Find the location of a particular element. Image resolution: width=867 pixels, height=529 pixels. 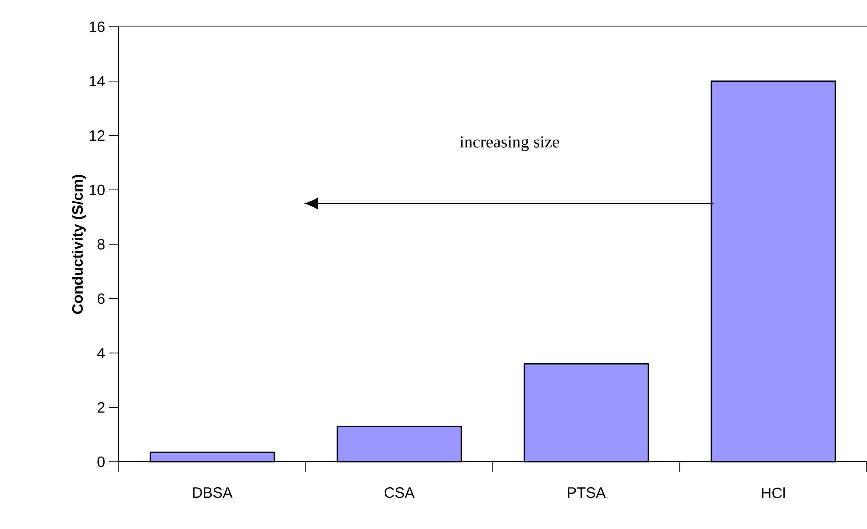

y-tick-label: 14 is located at coordinates (98, 81).